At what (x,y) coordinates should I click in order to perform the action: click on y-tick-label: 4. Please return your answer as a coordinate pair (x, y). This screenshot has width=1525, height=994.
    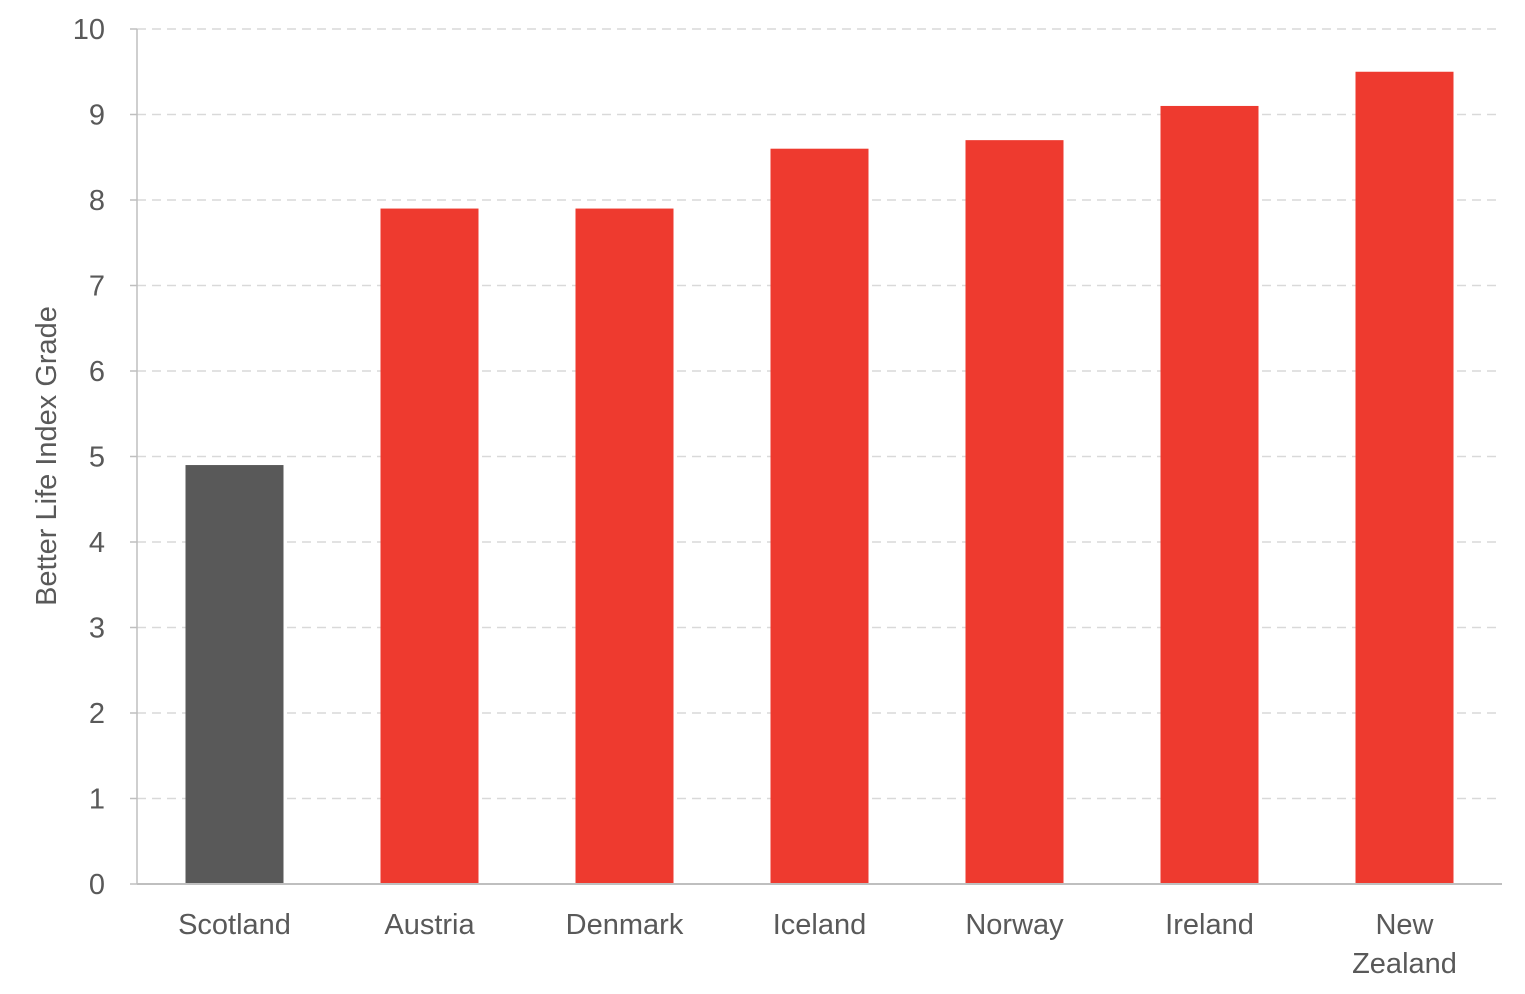
    Looking at the image, I should click on (97, 543).